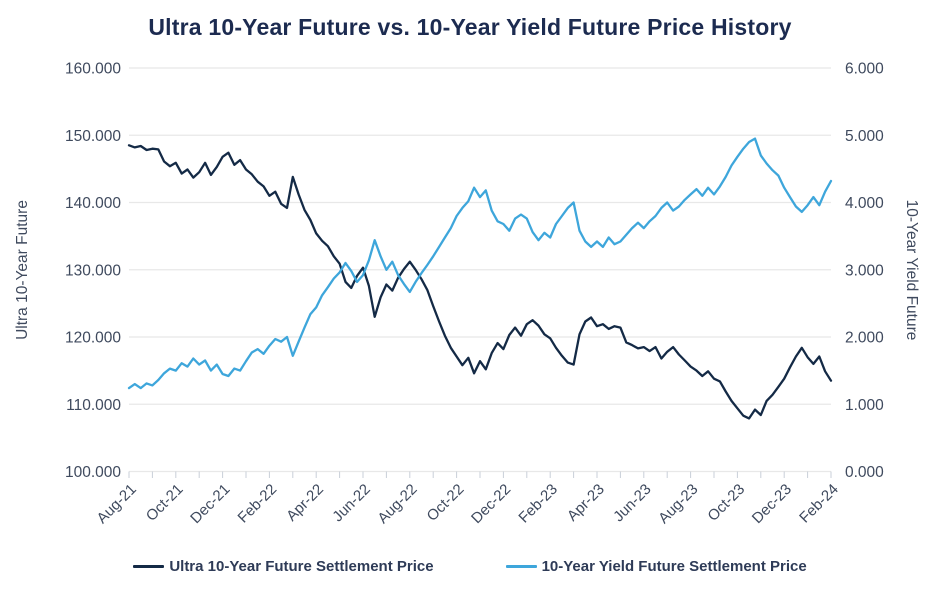  I want to click on svg-text: 110.000, so click(93, 405).